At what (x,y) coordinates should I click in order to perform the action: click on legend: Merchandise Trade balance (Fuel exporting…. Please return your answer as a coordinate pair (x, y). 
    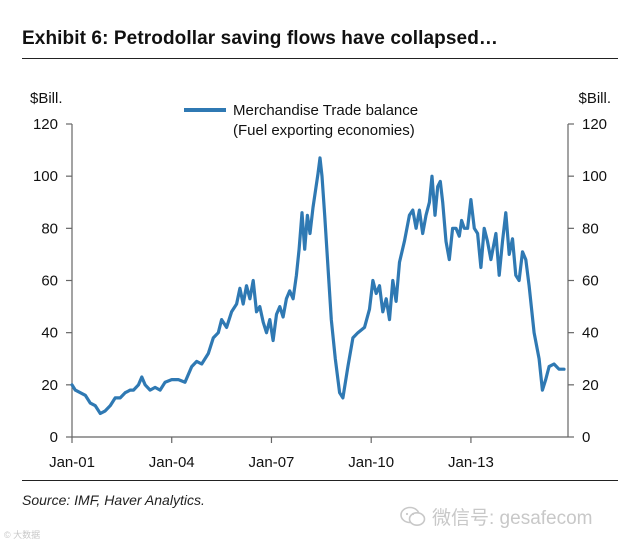
    Looking at the image, I should click on (301, 120).